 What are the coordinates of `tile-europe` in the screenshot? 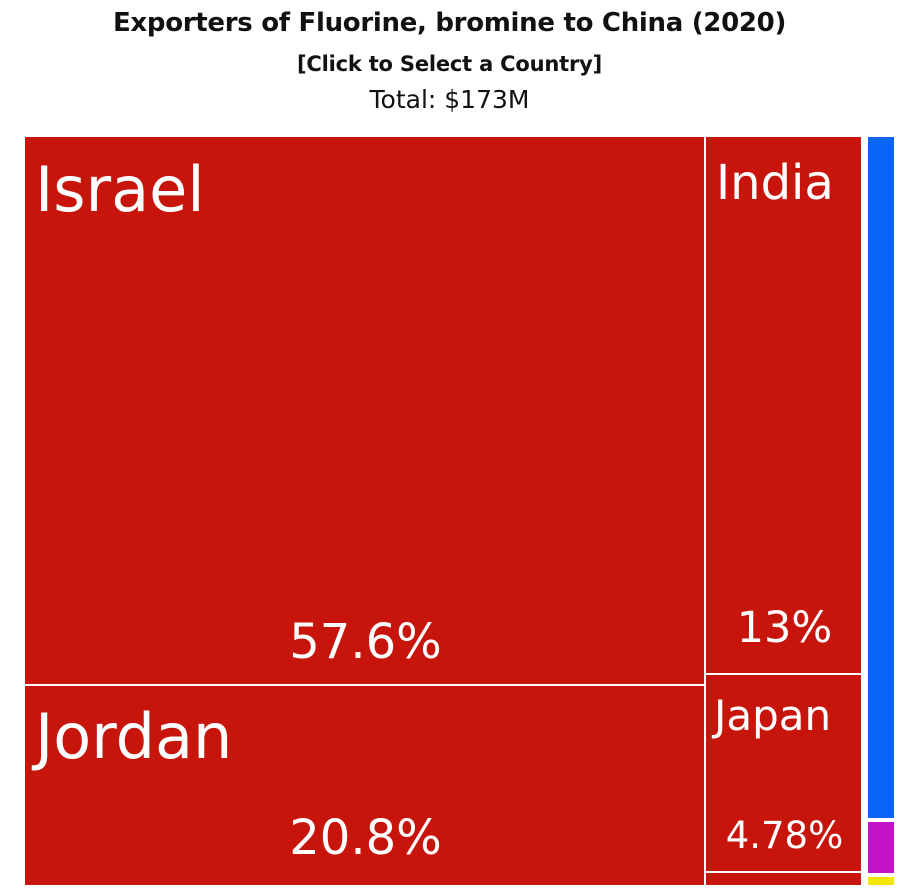 It's located at (881, 847).